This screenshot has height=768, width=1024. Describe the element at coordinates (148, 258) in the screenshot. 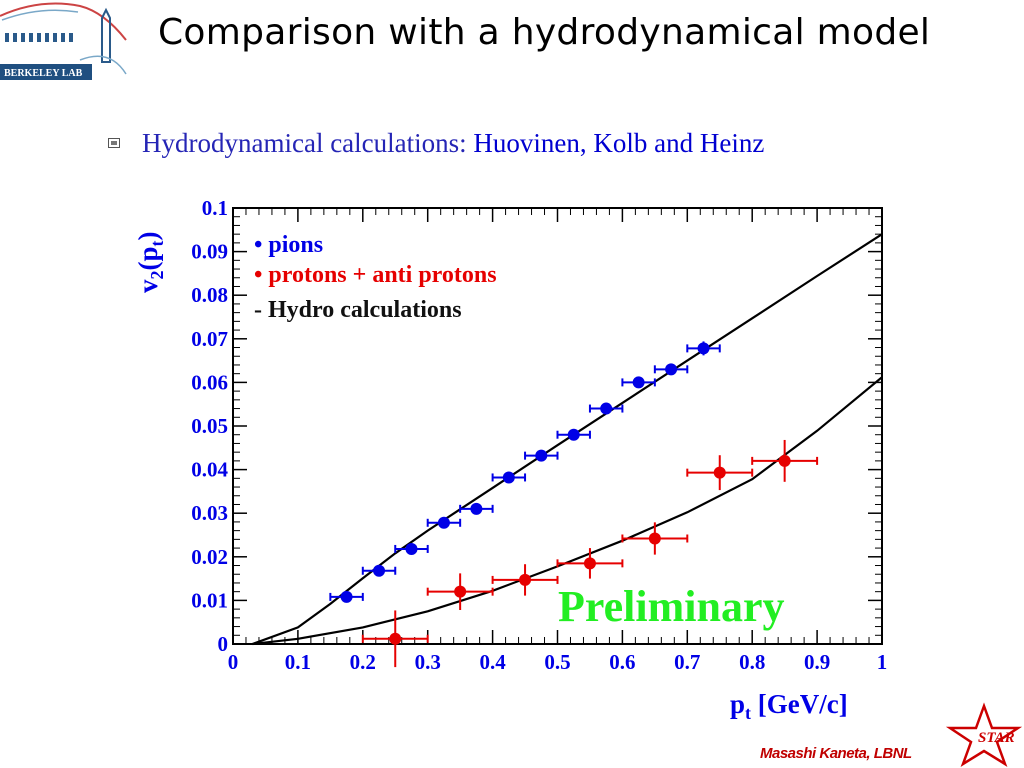

I see `y-axis-label-arg: (p` at that location.